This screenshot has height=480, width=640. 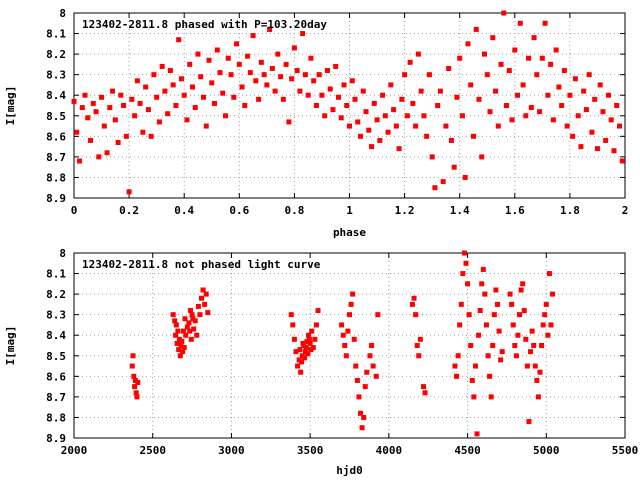 What do you see at coordinates (625, 210) in the screenshot?
I see `panel1-x-tick-label: 2` at bounding box center [625, 210].